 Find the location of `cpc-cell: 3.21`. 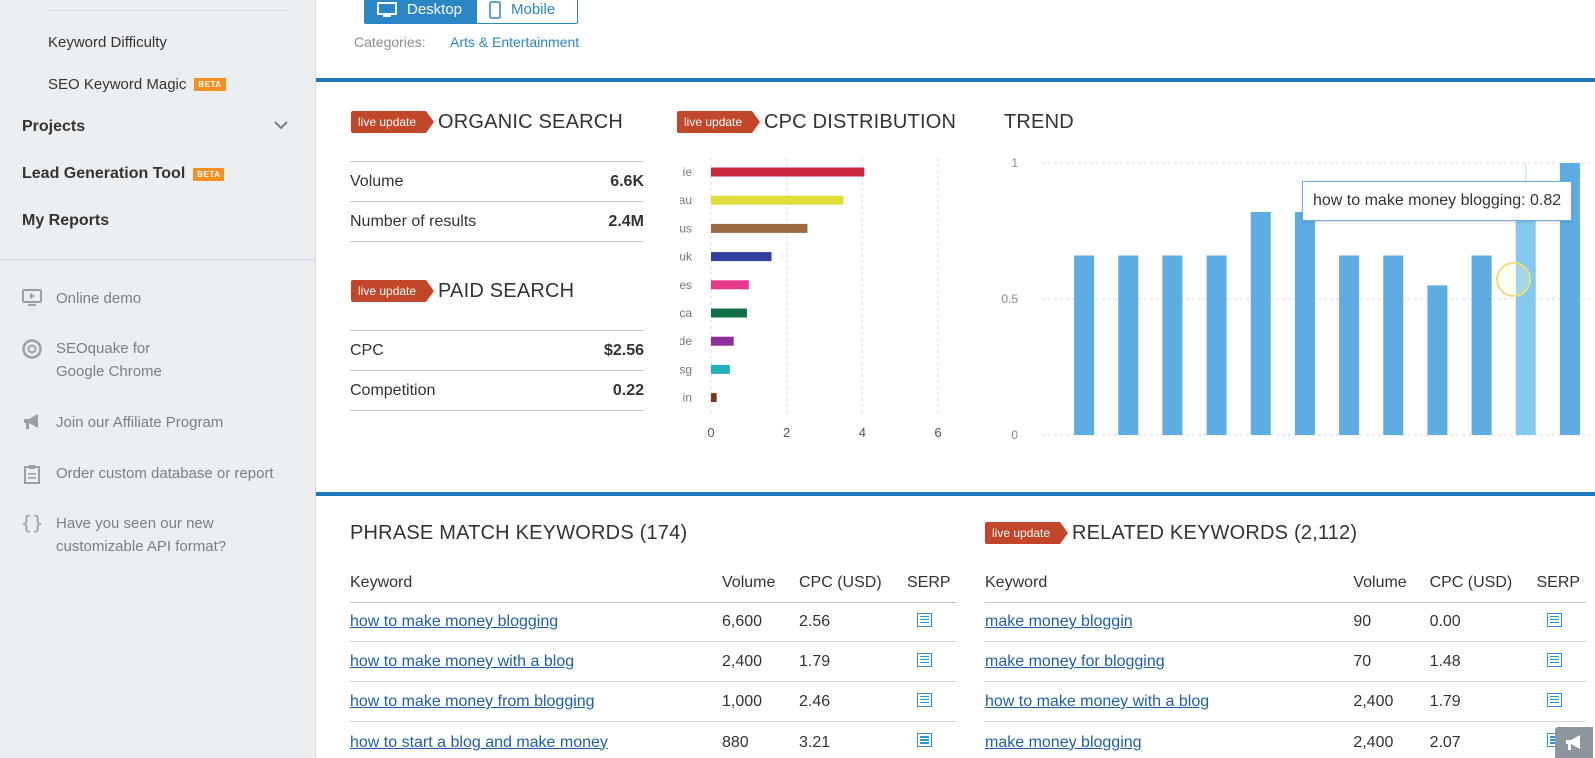

cpc-cell: 3.21 is located at coordinates (815, 742).